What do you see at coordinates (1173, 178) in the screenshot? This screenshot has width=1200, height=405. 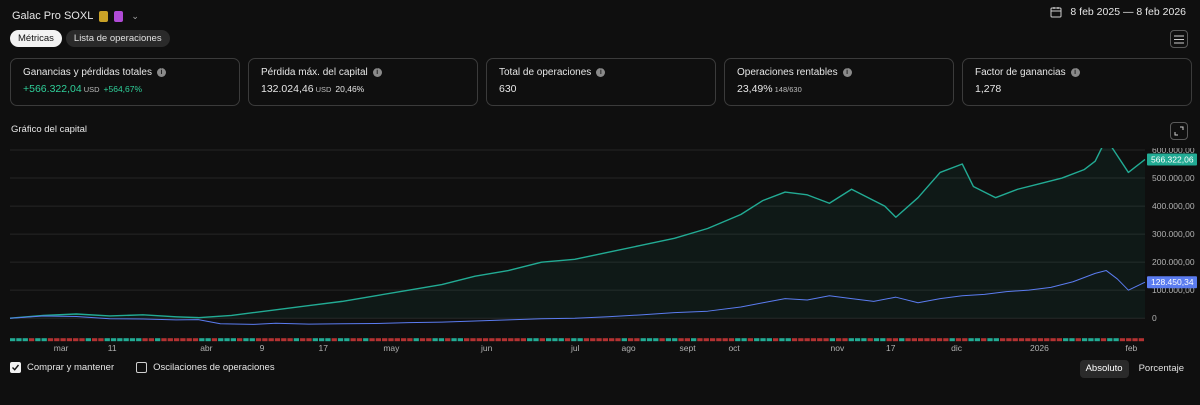 I see `y-tick-label: 500.000,00` at bounding box center [1173, 178].